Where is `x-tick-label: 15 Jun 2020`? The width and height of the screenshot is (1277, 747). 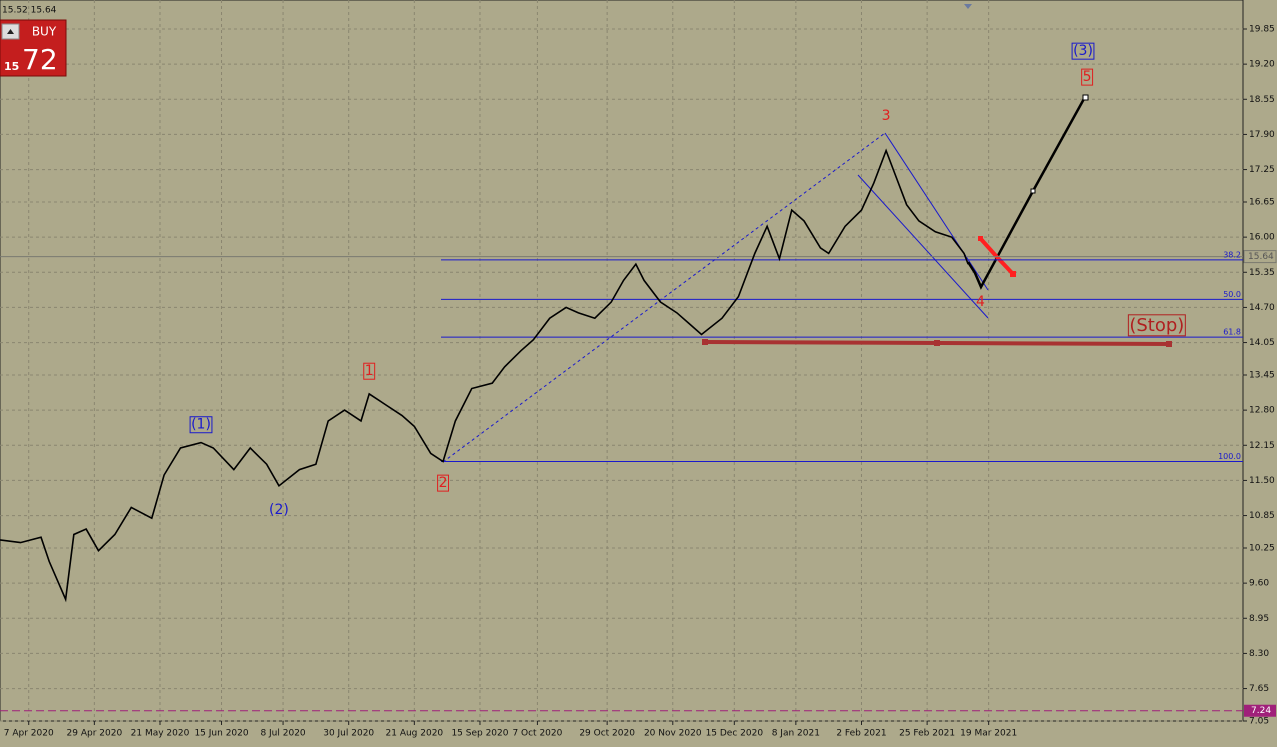 x-tick-label: 15 Jun 2020 is located at coordinates (221, 734).